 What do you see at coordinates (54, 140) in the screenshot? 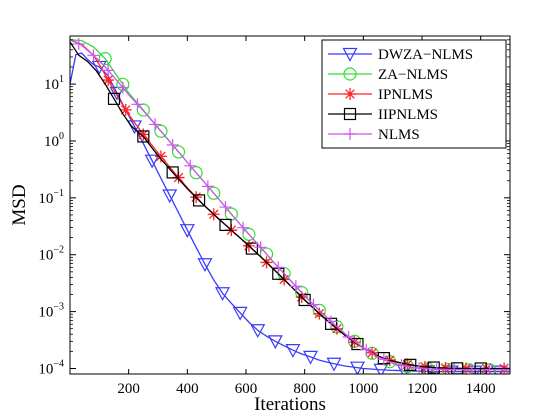
I see `y-tick-label: 10⁰` at bounding box center [54, 140].